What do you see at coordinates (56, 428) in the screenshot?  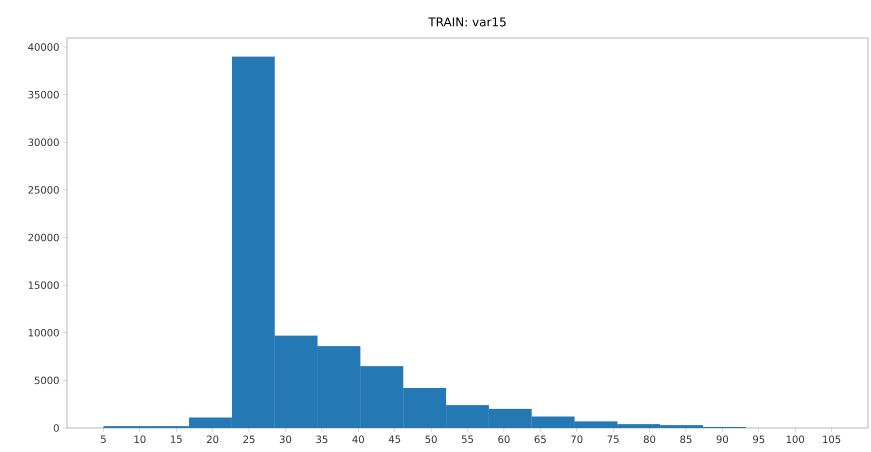 I see `y-tick-label: 0` at bounding box center [56, 428].